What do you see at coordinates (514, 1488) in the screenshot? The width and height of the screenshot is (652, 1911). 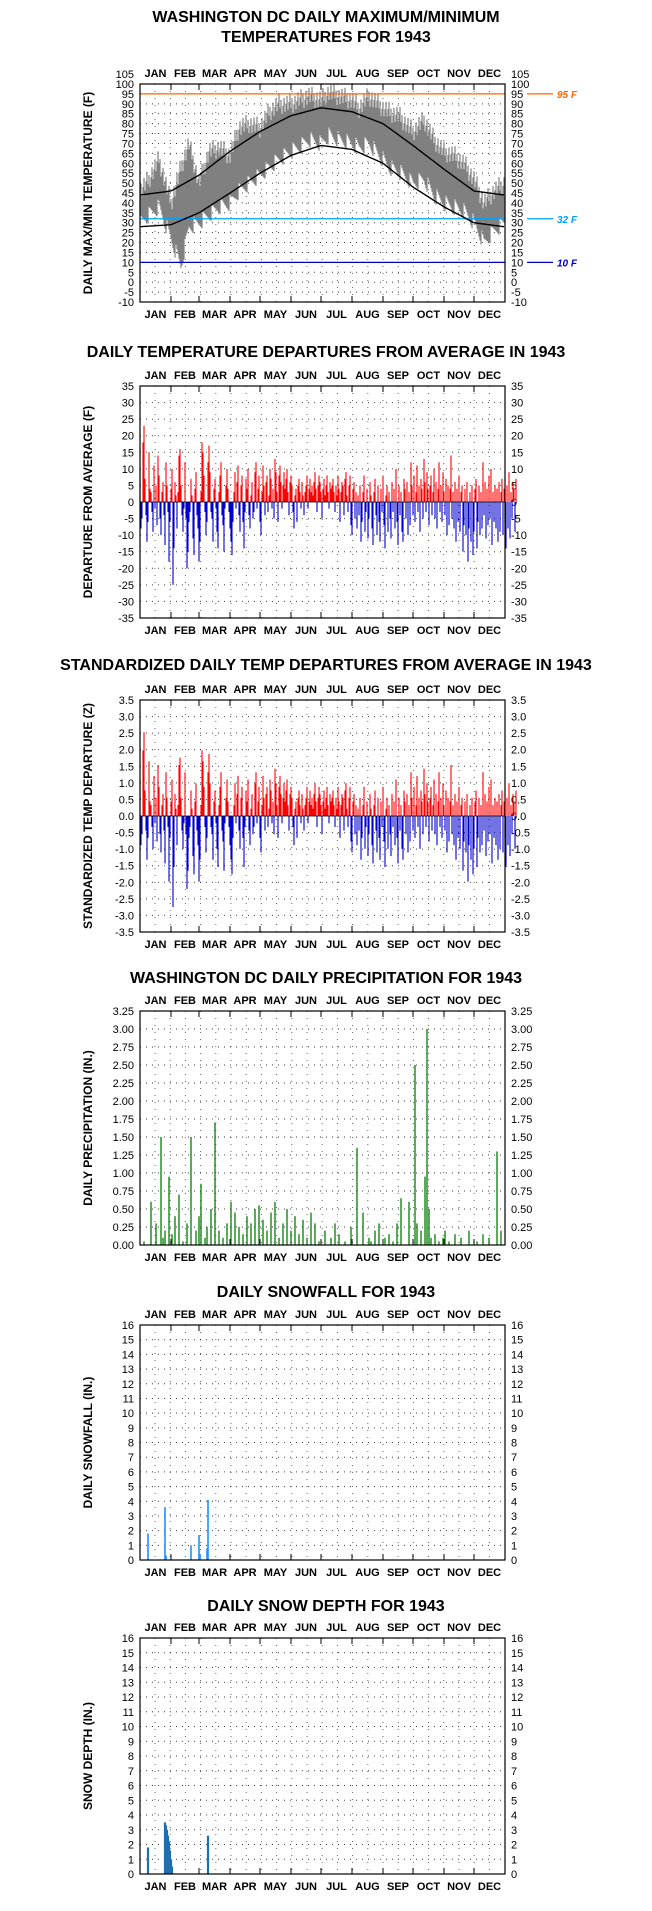 I see `snowfall-ytick-right: 5` at bounding box center [514, 1488].